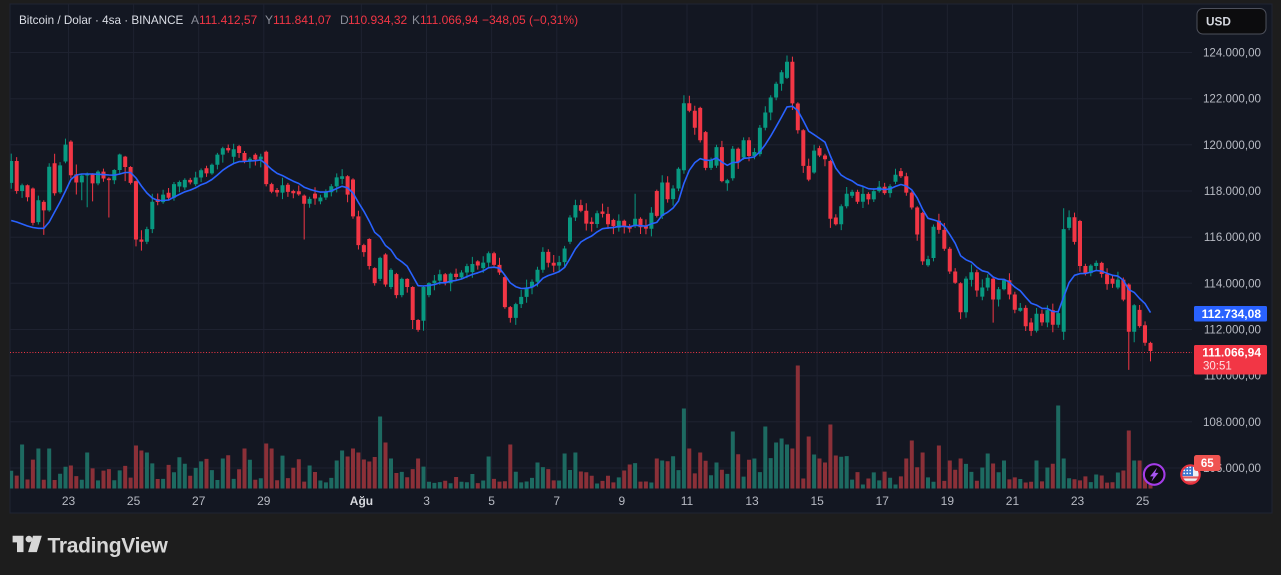  Describe the element at coordinates (1232, 330) in the screenshot. I see `svg-text: 112.000,00` at that location.